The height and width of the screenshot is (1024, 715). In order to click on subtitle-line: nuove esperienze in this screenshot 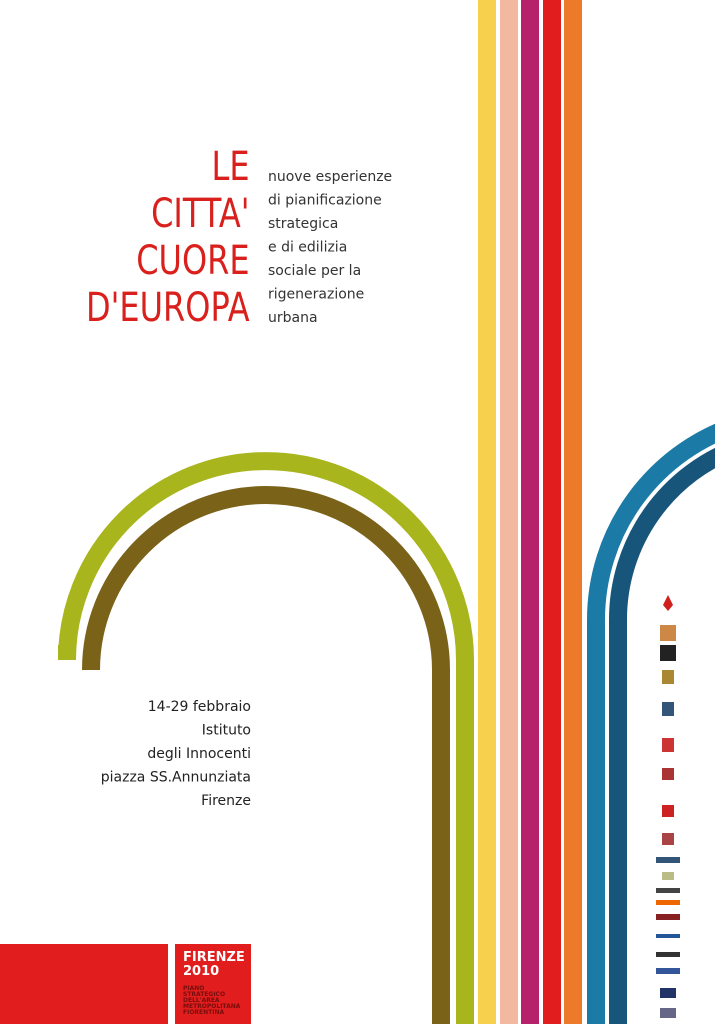, I will do `click(330, 177)`.